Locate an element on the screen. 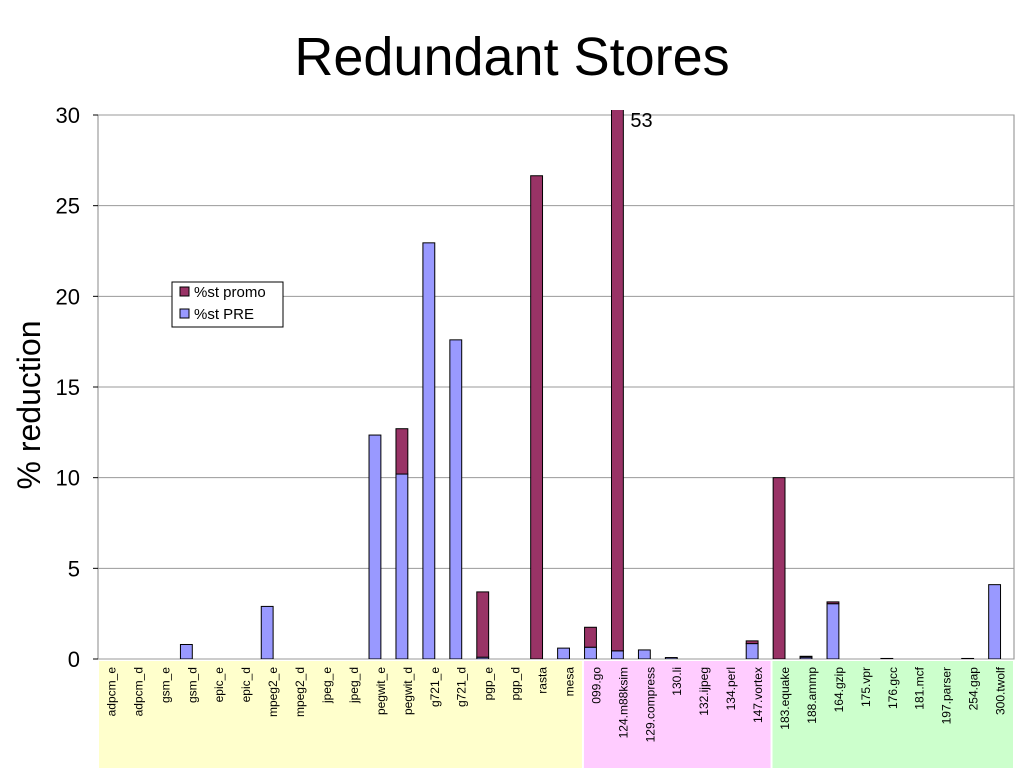 The width and height of the screenshot is (1024, 768). y-tick-label: 5 is located at coordinates (74, 568).